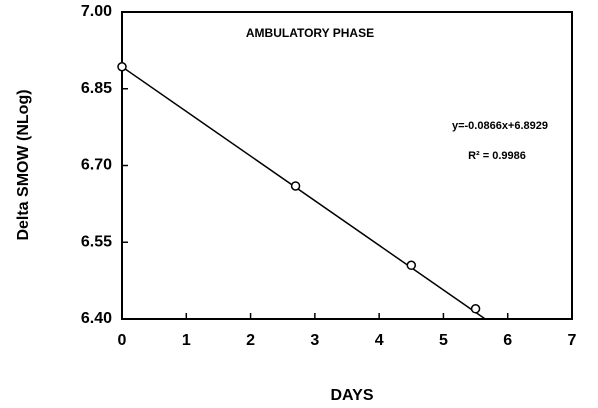 This screenshot has width=598, height=408. What do you see at coordinates (572, 340) in the screenshot?
I see `x-tick-label: 7` at bounding box center [572, 340].